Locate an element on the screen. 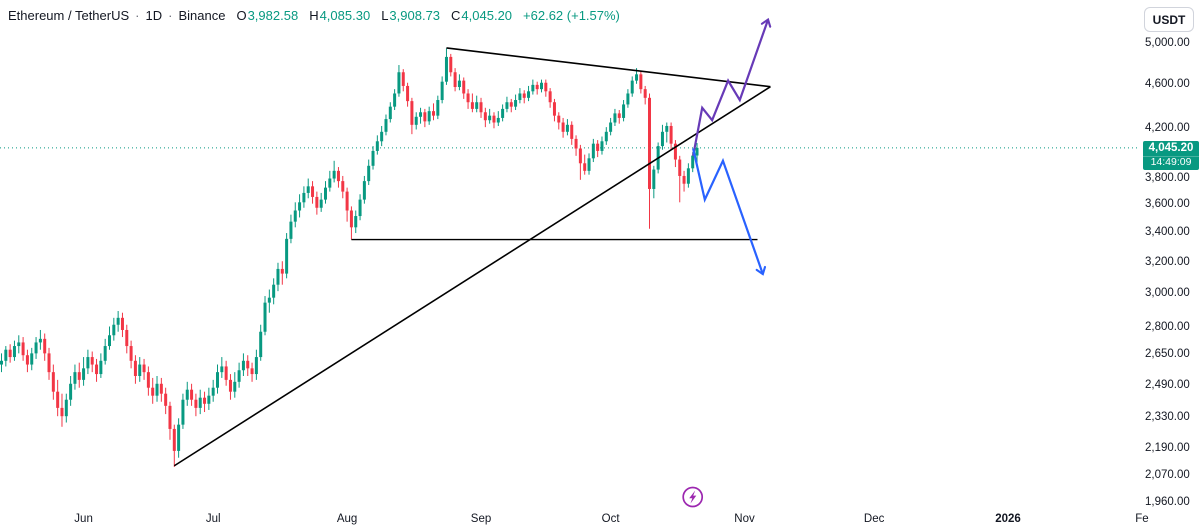 This screenshot has width=1200, height=532. price-tick-label: 3,600.00 is located at coordinates (1167, 204).